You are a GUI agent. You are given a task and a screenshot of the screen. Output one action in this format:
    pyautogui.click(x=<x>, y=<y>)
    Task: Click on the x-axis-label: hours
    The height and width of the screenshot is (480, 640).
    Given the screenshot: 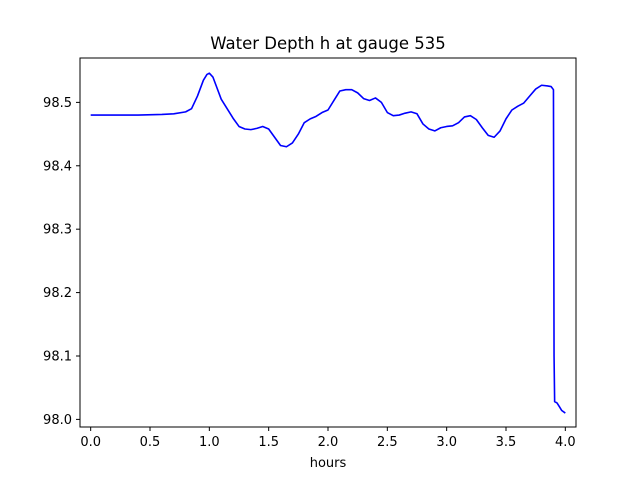 What is the action you would take?
    pyautogui.click(x=328, y=463)
    